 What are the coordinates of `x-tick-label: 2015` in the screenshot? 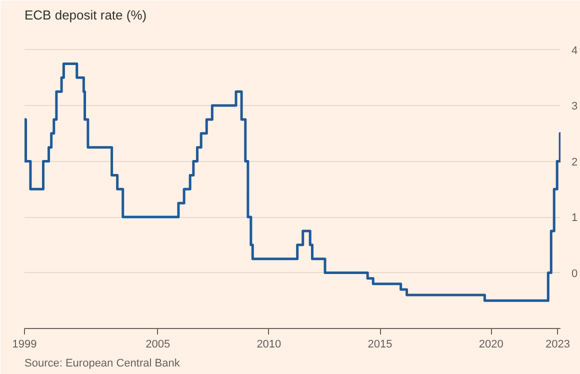 It's located at (380, 344).